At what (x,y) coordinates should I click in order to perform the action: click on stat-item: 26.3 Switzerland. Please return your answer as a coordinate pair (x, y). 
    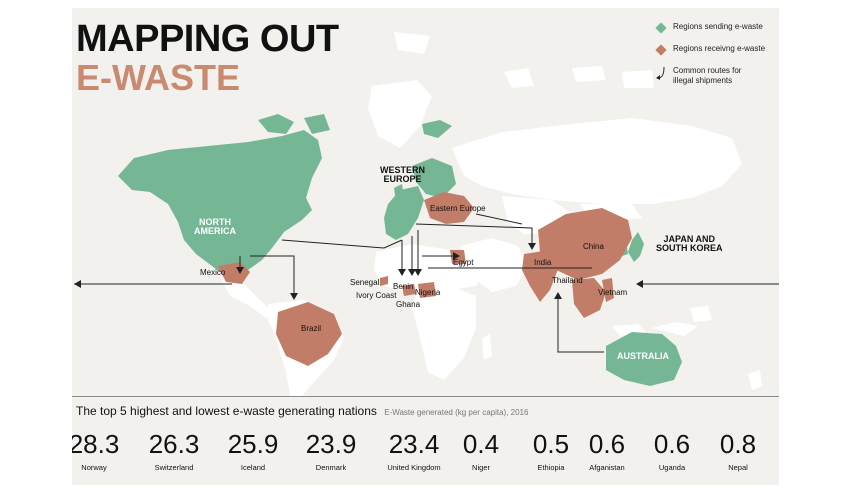
    Looking at the image, I should click on (174, 451).